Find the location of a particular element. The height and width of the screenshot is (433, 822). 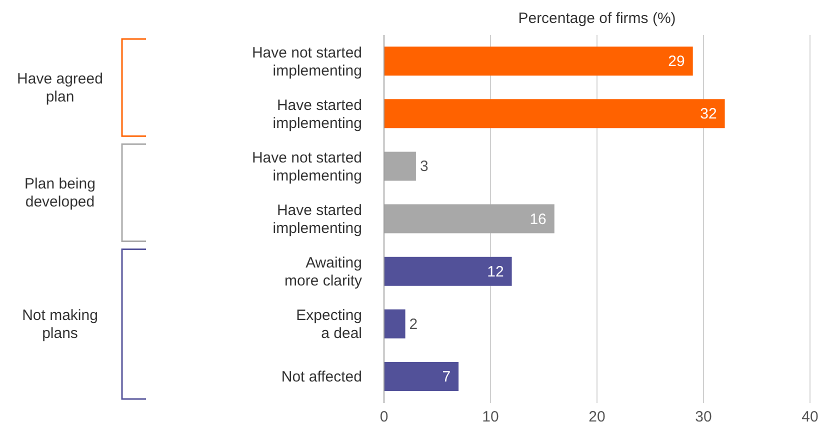

text: Not making plans is located at coordinates (60, 324).